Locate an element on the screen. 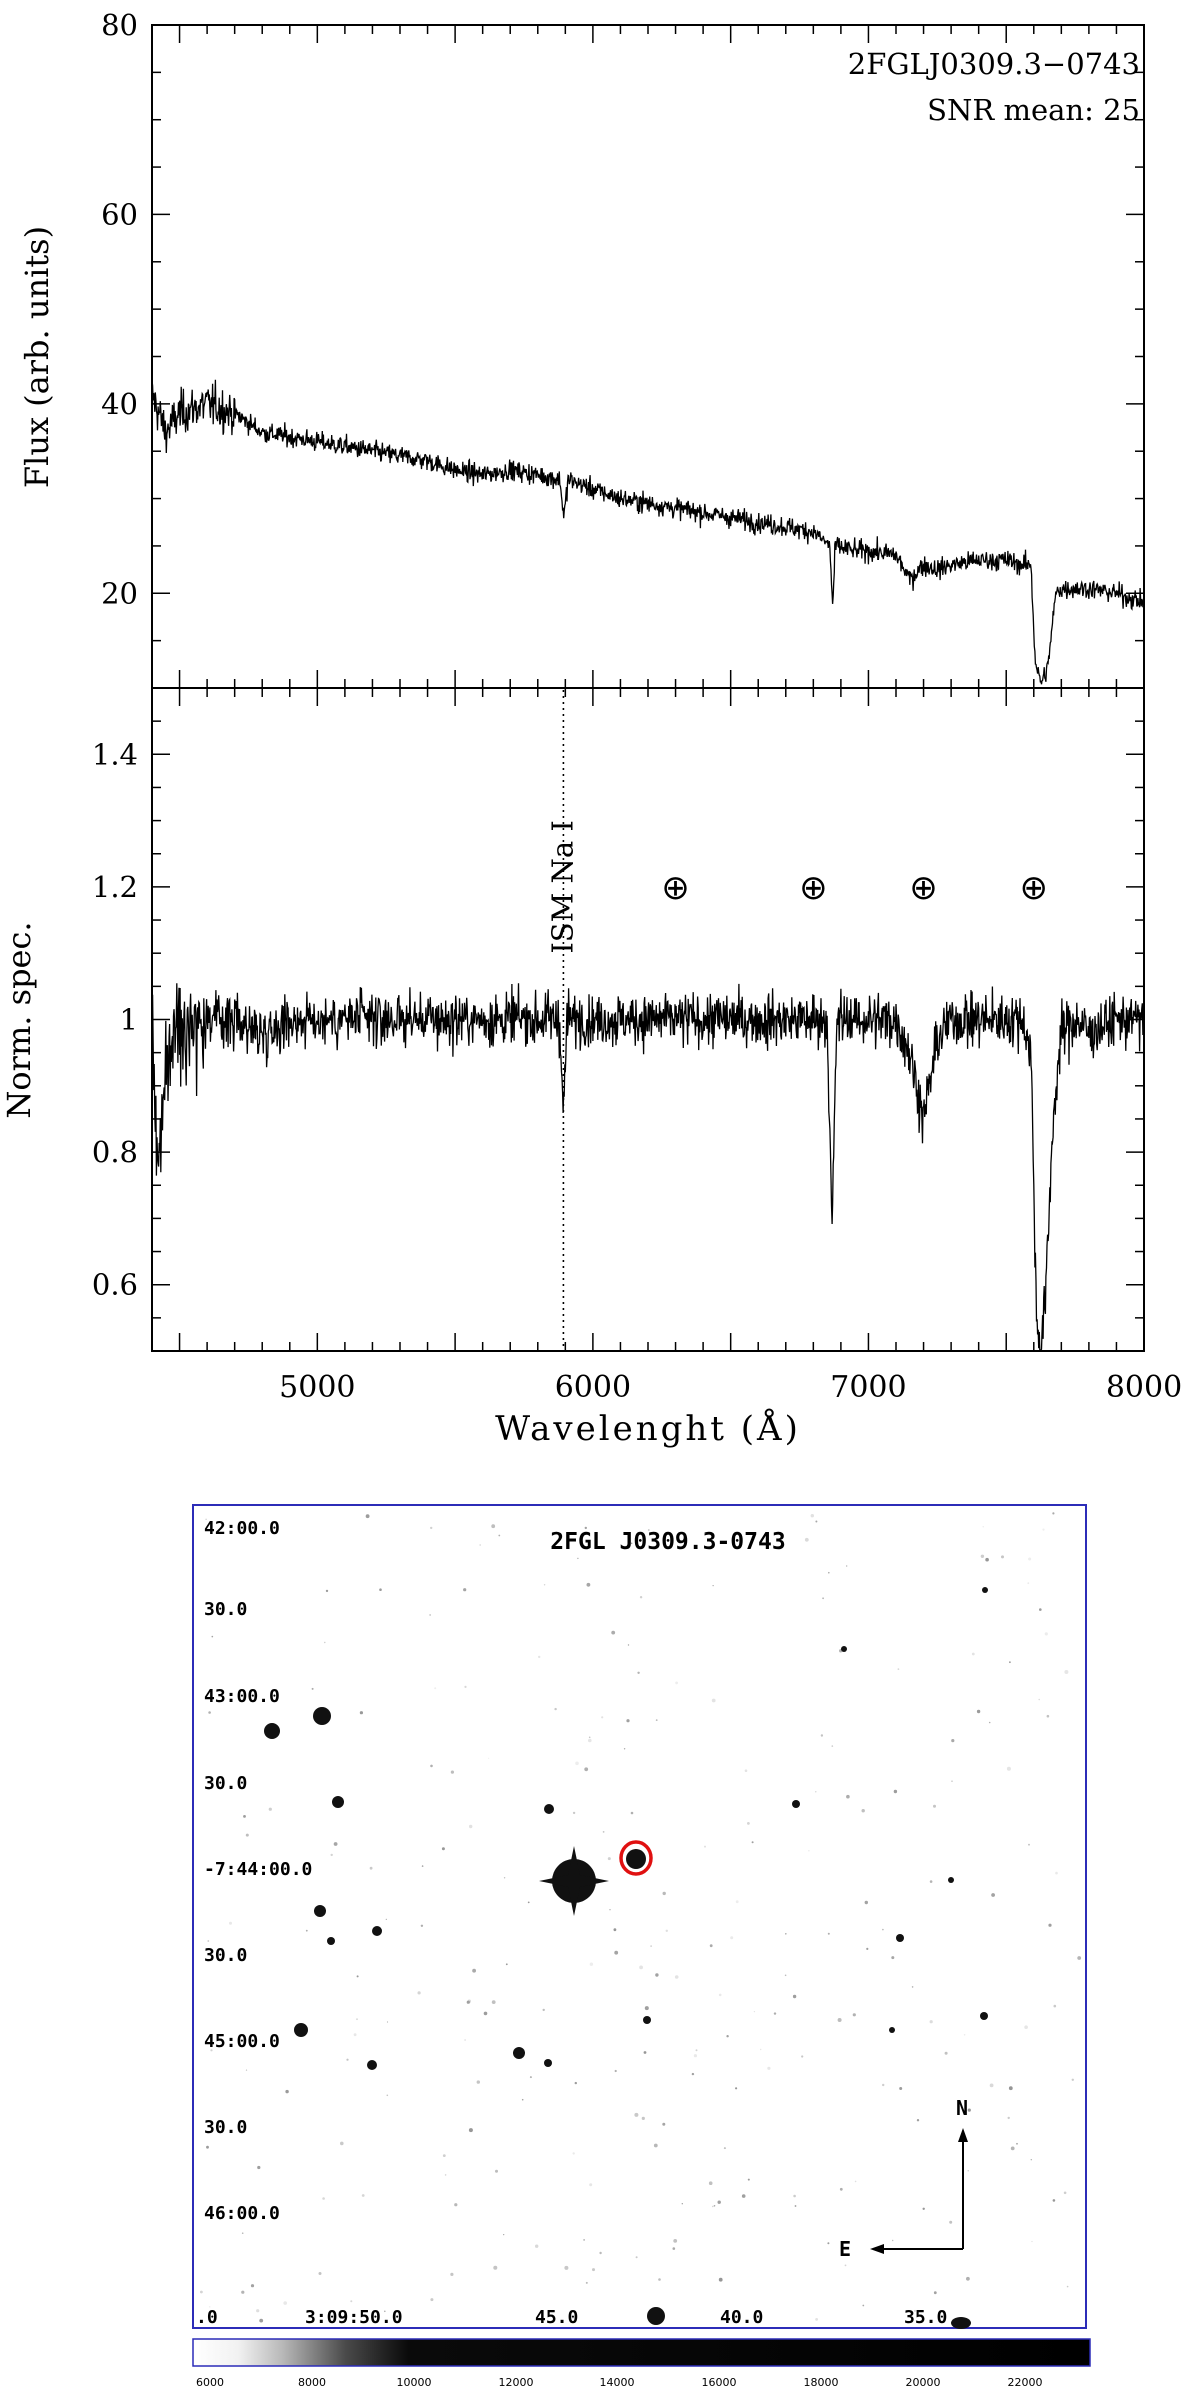 The width and height of the screenshot is (1200, 2395). wavelength-x-tick-label: 5000 is located at coordinates (317, 1387).